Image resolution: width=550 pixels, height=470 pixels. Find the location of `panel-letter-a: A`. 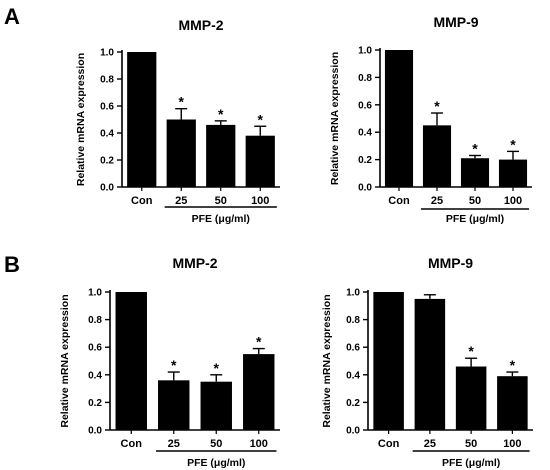

panel-letter-a: A is located at coordinates (12, 16).